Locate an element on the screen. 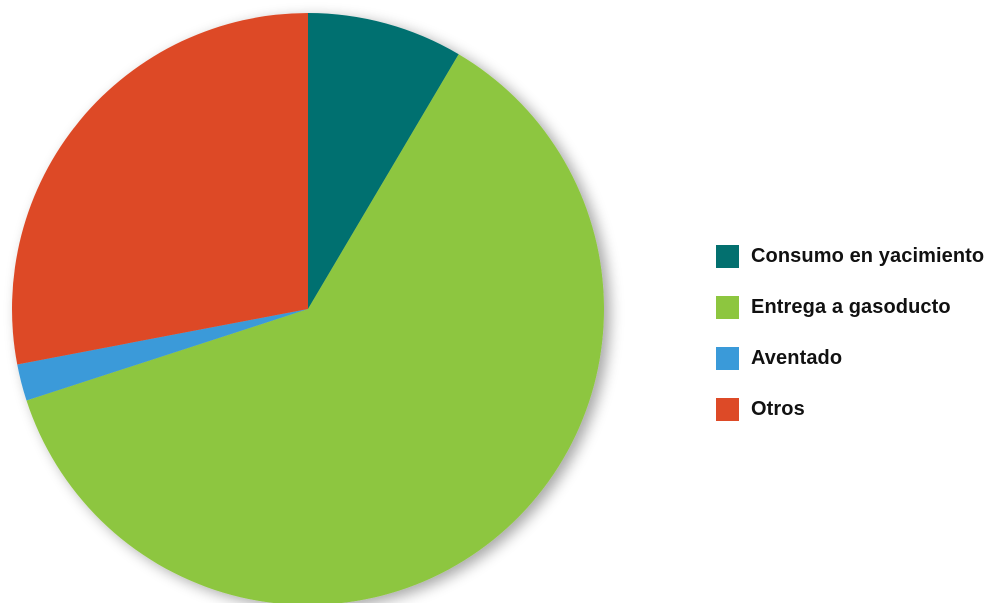  legend-swatch-consumo is located at coordinates (727, 256).